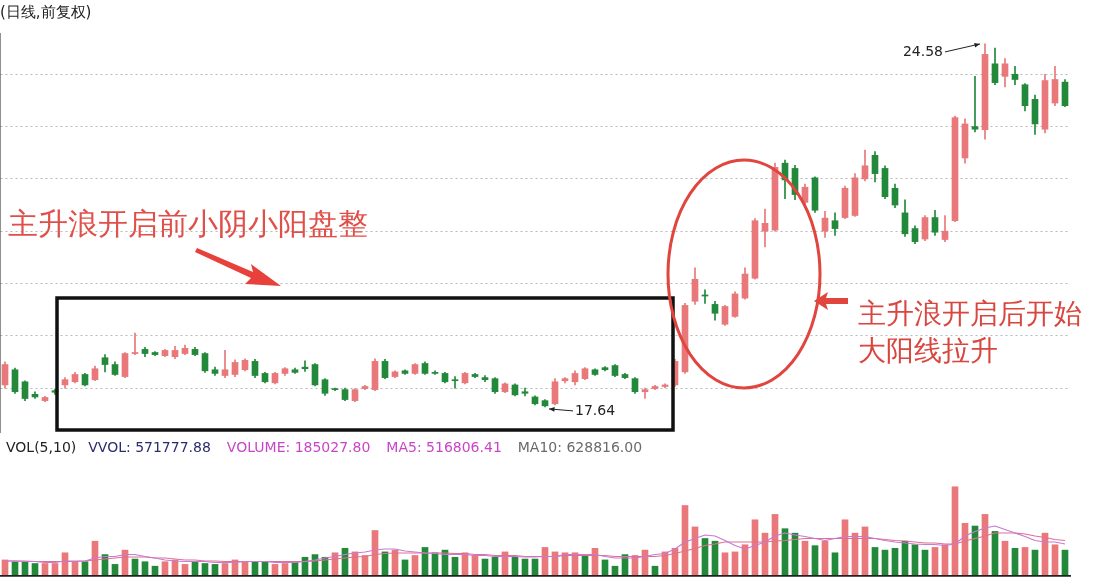 This screenshot has width=1108, height=588. What do you see at coordinates (41, 446) in the screenshot?
I see `chart-title: VOL(5,10)` at bounding box center [41, 446].